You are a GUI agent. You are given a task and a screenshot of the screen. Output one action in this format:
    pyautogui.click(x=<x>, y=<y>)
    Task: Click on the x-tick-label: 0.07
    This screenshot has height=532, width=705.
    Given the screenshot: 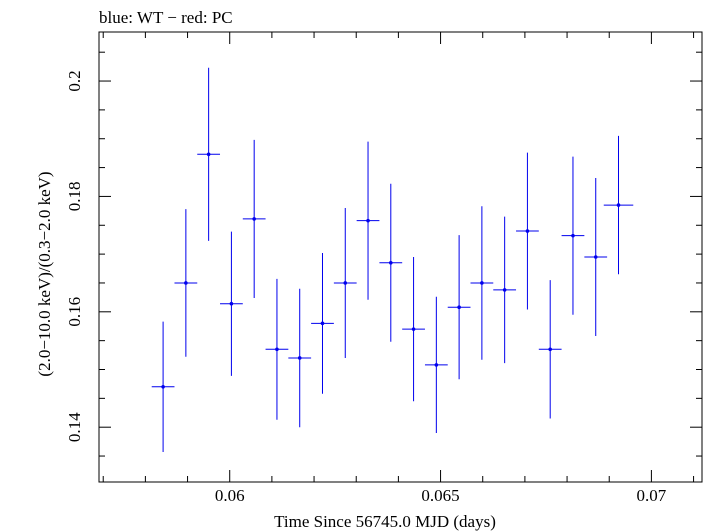 What is the action you would take?
    pyautogui.click(x=652, y=495)
    